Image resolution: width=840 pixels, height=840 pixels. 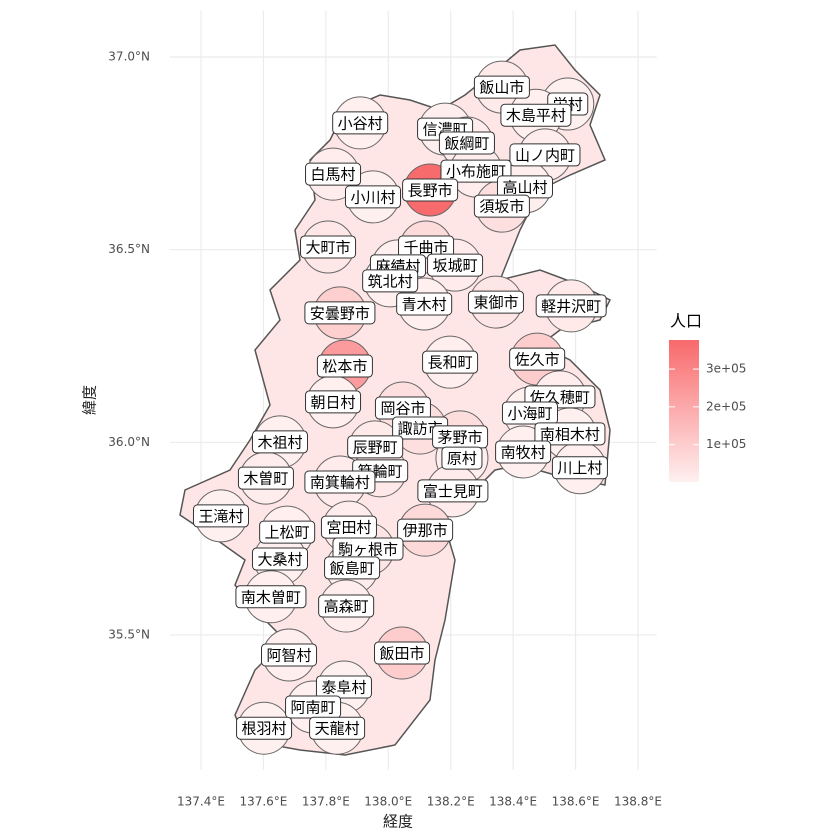 I want to click on region-label: 木祖村, so click(x=279, y=442).